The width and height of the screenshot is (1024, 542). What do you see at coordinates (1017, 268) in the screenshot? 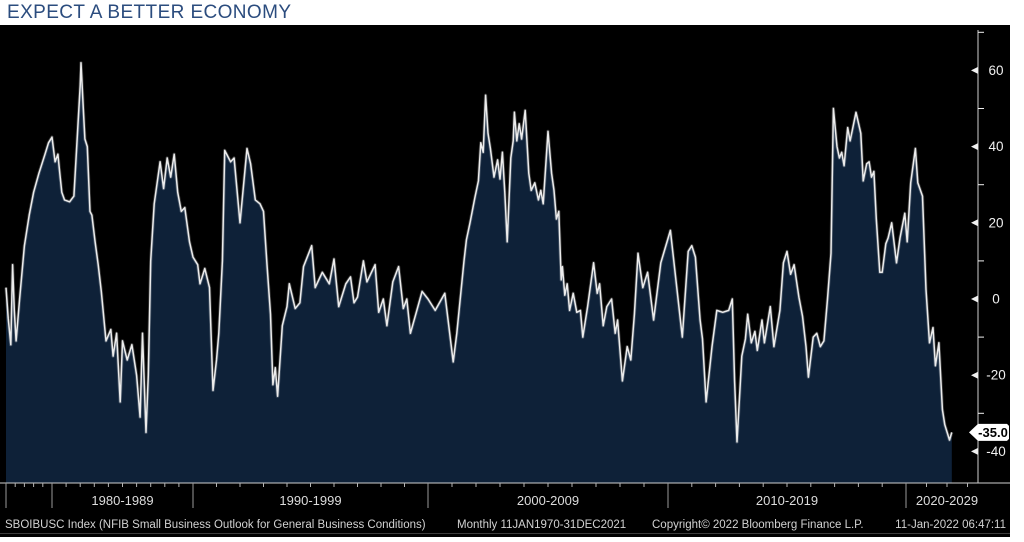
I see `right-edge-strip` at bounding box center [1017, 268].